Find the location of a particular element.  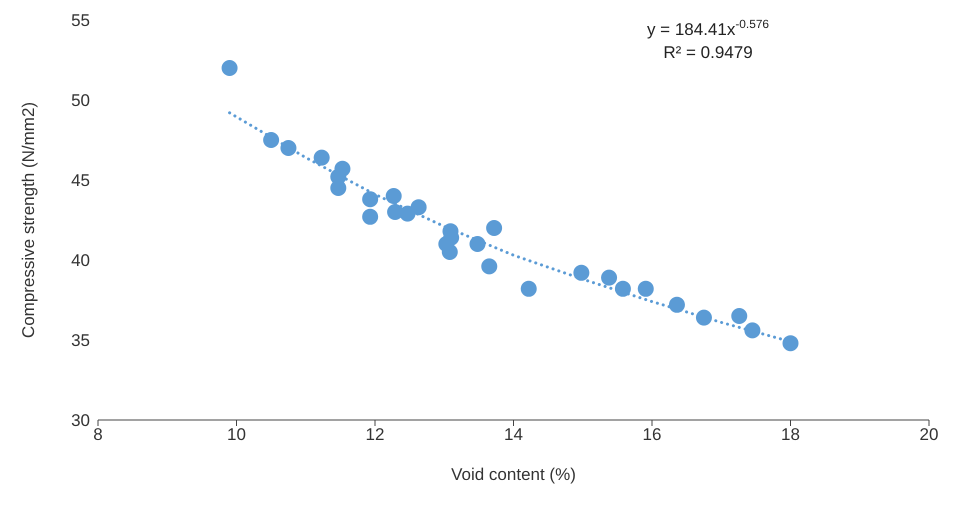

x-tick-label: 12 is located at coordinates (375, 434).